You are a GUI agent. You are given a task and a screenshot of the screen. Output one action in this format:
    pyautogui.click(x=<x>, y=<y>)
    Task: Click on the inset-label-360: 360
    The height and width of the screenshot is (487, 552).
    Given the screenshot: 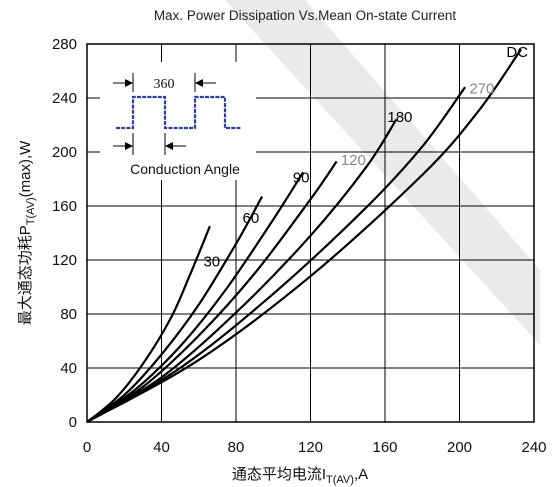 What is the action you would take?
    pyautogui.click(x=164, y=84)
    